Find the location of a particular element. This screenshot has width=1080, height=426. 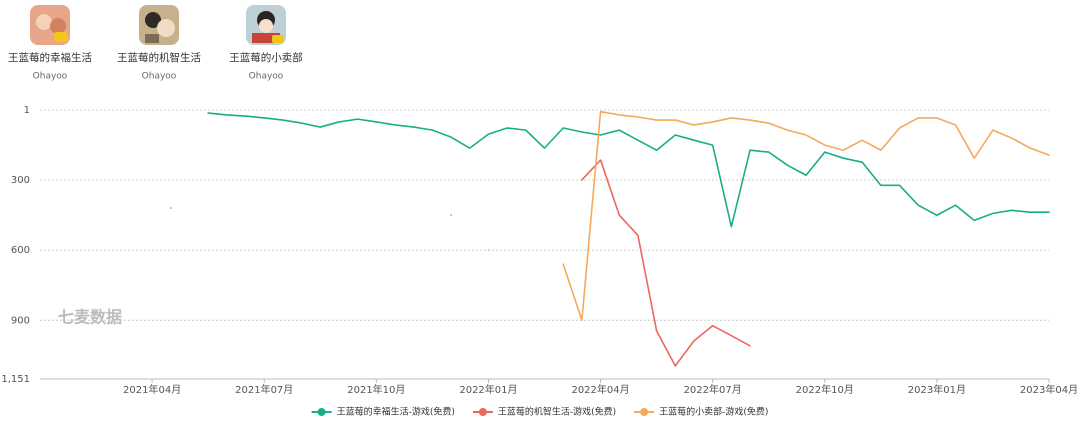

x-tick-label: 2023年04月 is located at coordinates (1049, 389).